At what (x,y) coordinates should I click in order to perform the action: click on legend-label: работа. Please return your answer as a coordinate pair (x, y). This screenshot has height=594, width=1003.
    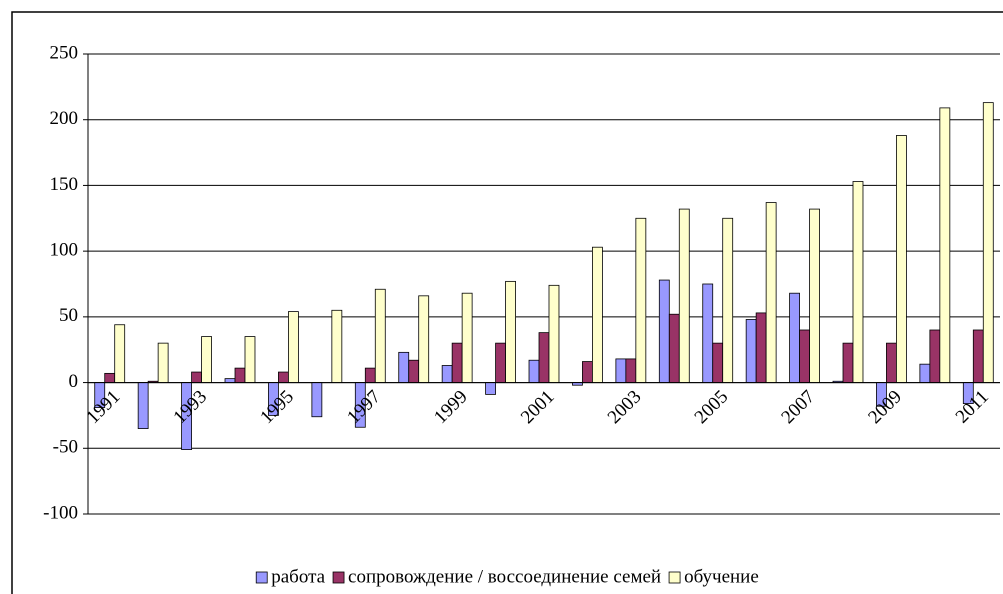
    Looking at the image, I should click on (298, 576).